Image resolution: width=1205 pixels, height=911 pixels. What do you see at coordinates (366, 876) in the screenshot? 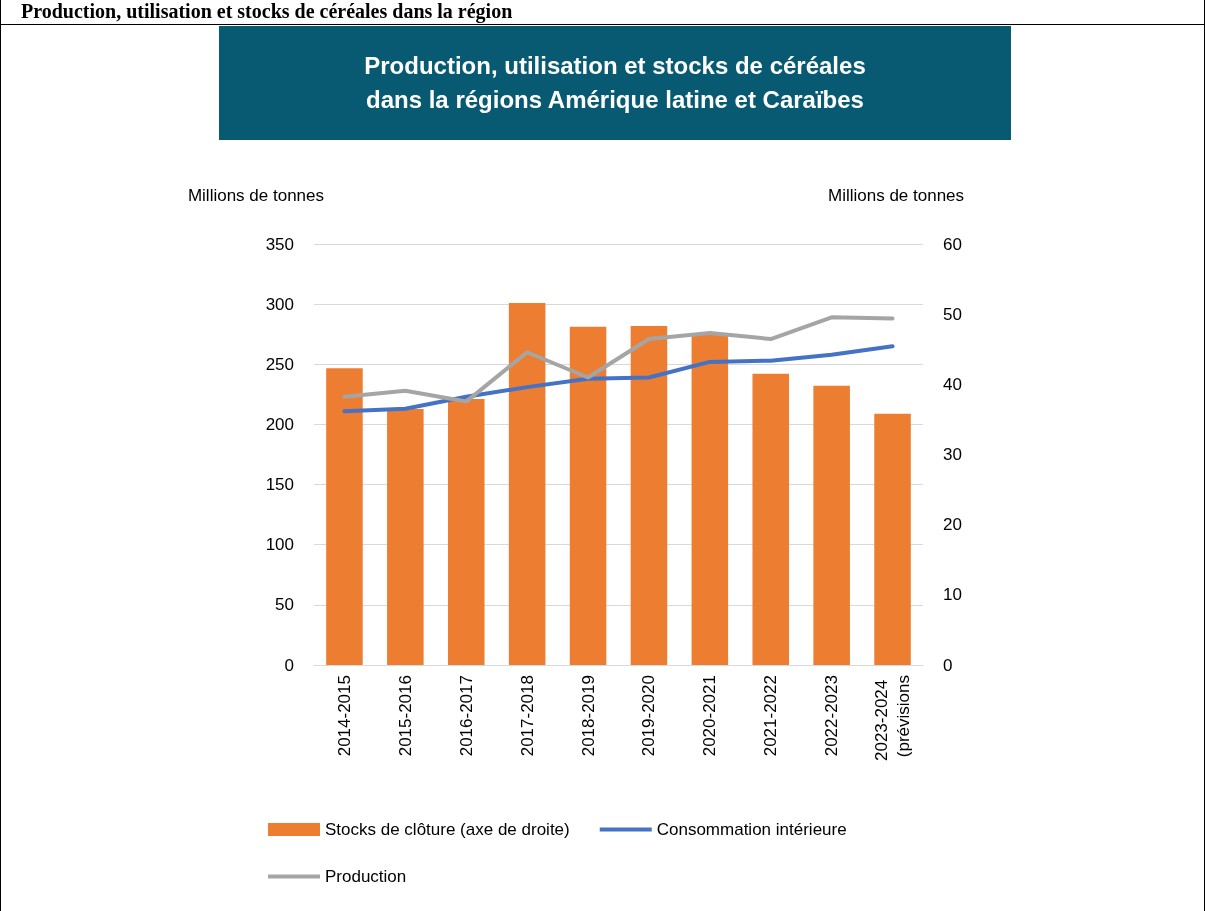
I see `legend-label: Production` at bounding box center [366, 876].